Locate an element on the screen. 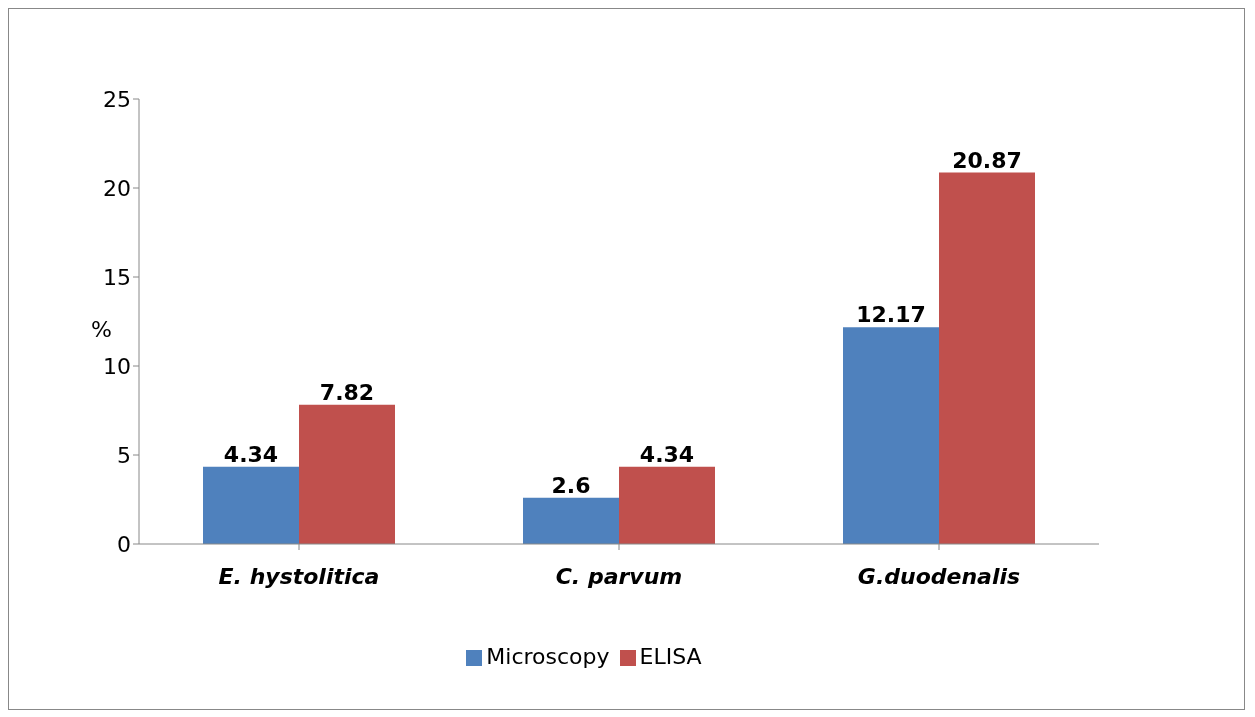 This screenshot has width=1255, height=717. data-label: 7.82 is located at coordinates (347, 392).